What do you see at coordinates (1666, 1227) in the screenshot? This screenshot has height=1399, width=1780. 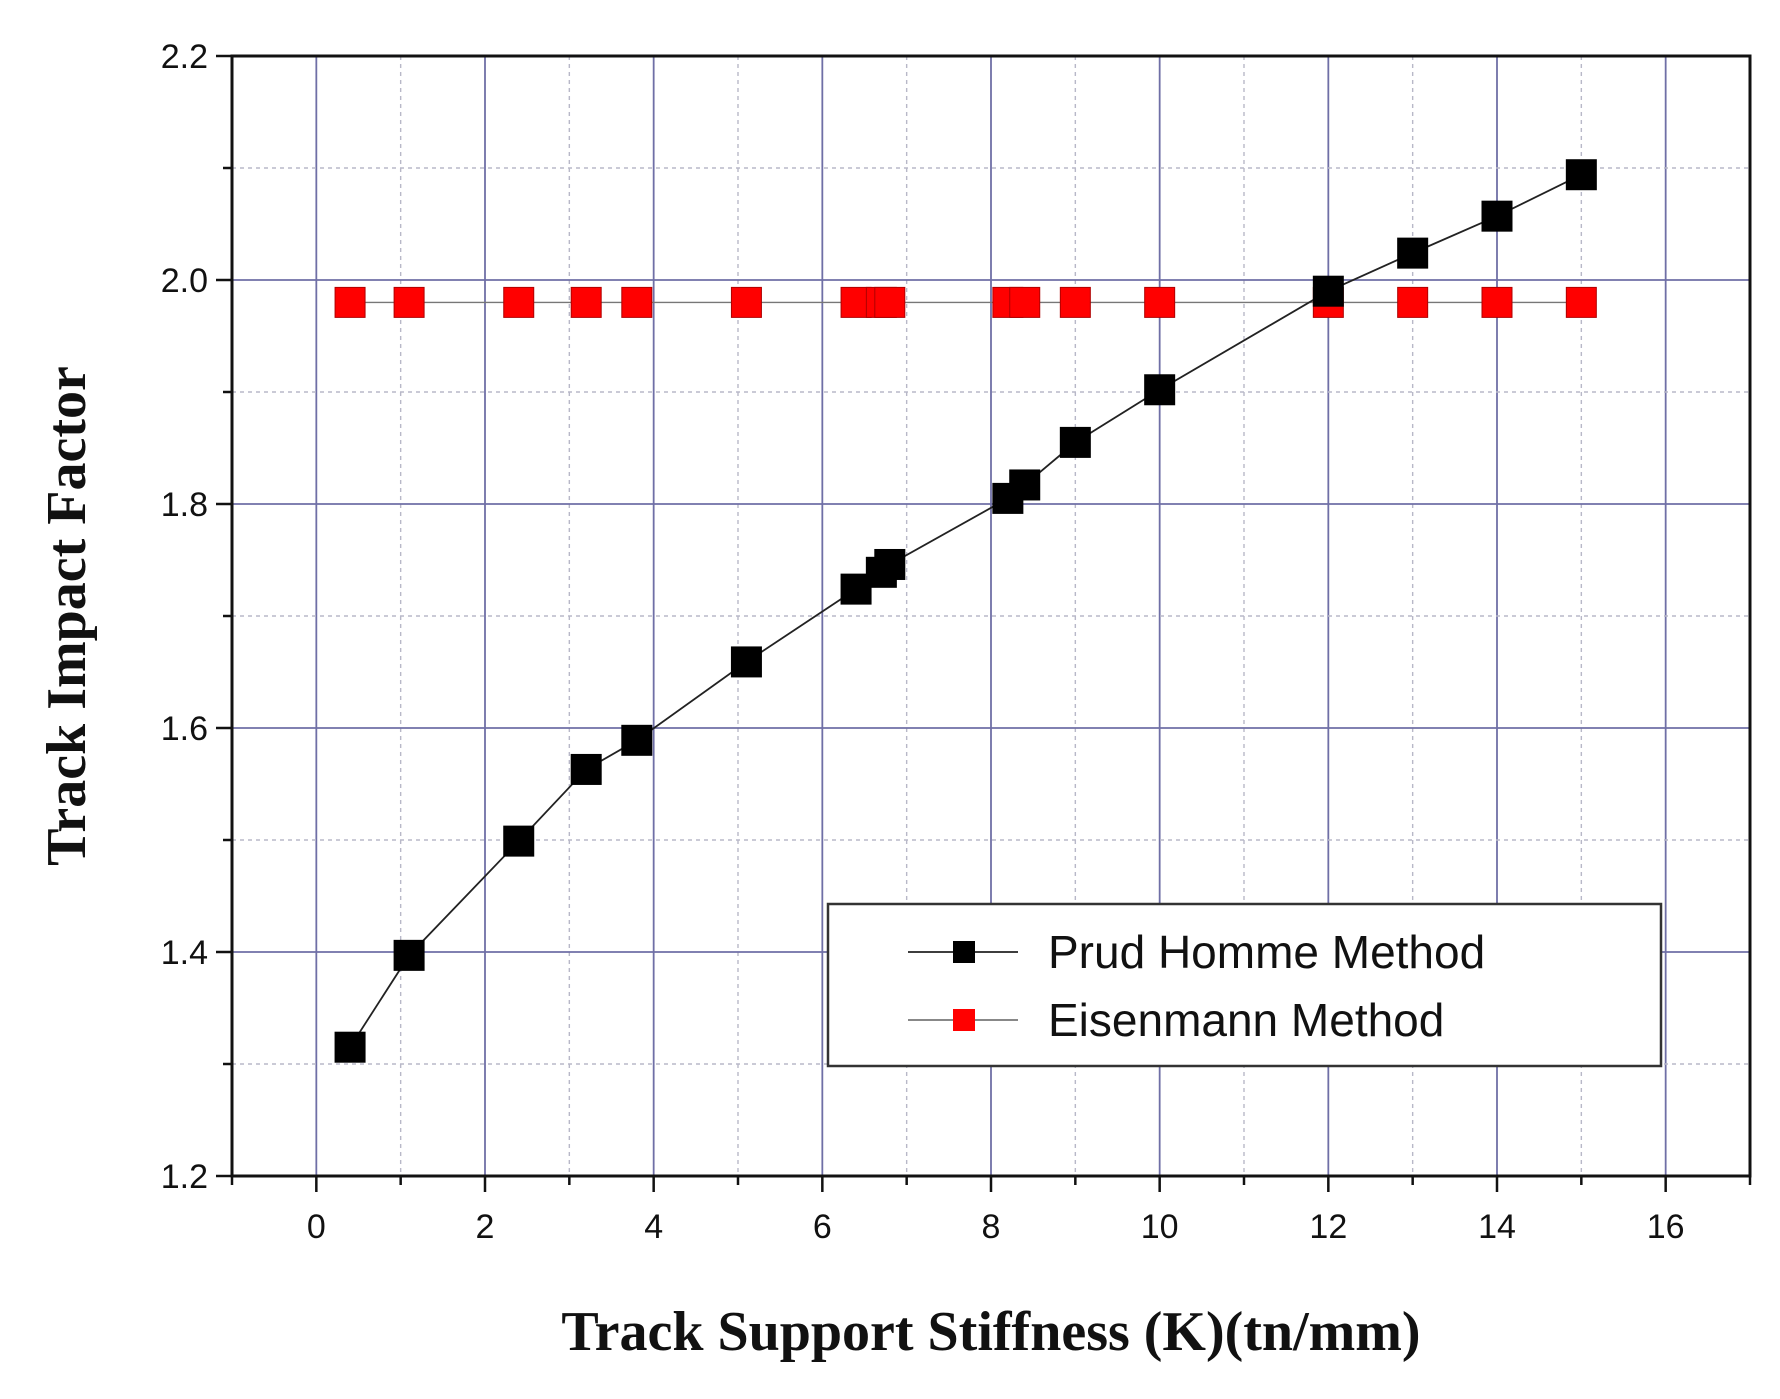 I see `x-tick-label: 16` at bounding box center [1666, 1227].